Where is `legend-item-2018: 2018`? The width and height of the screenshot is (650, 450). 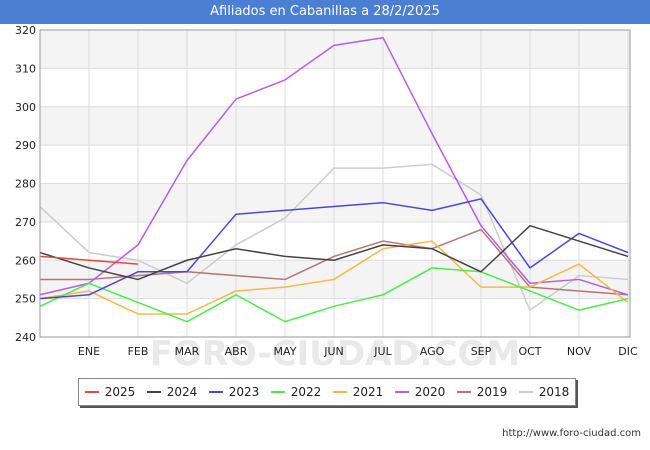
legend-item-2018: 2018 is located at coordinates (544, 392).